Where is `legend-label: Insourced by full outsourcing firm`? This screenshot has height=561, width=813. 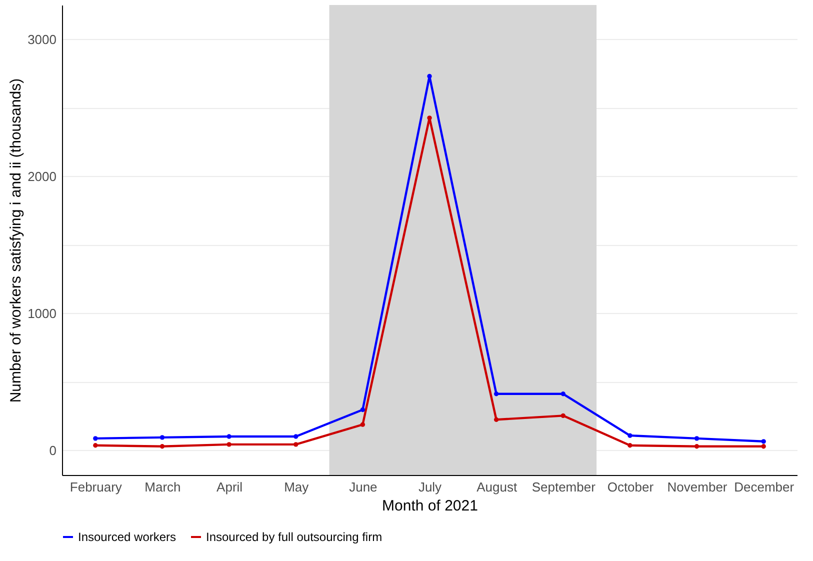 legend-label: Insourced by full outsourcing firm is located at coordinates (294, 537).